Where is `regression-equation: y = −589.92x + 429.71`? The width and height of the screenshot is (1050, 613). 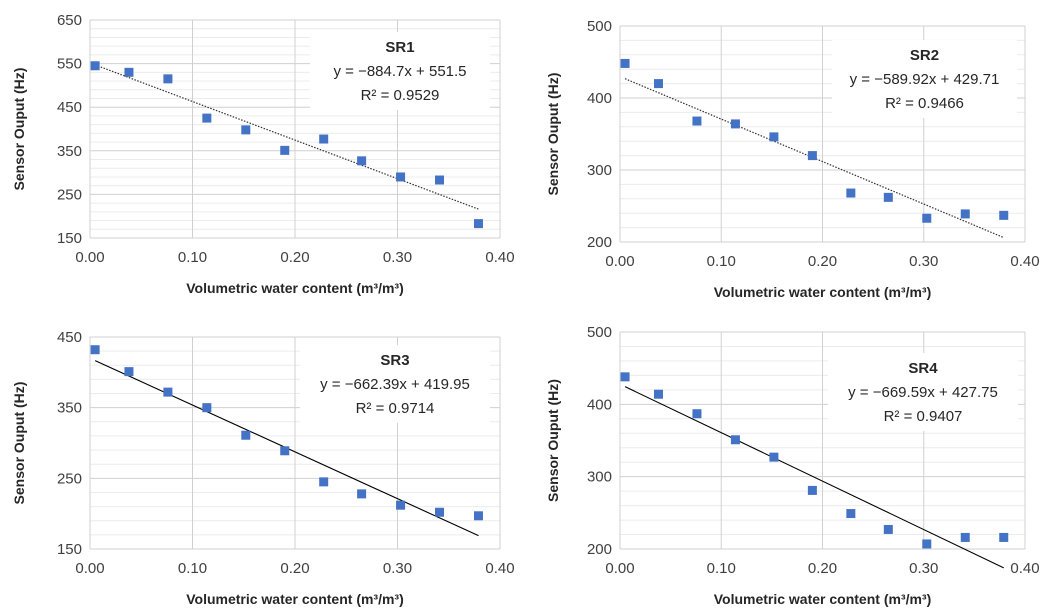 regression-equation: y = −589.92x + 429.71 is located at coordinates (925, 79).